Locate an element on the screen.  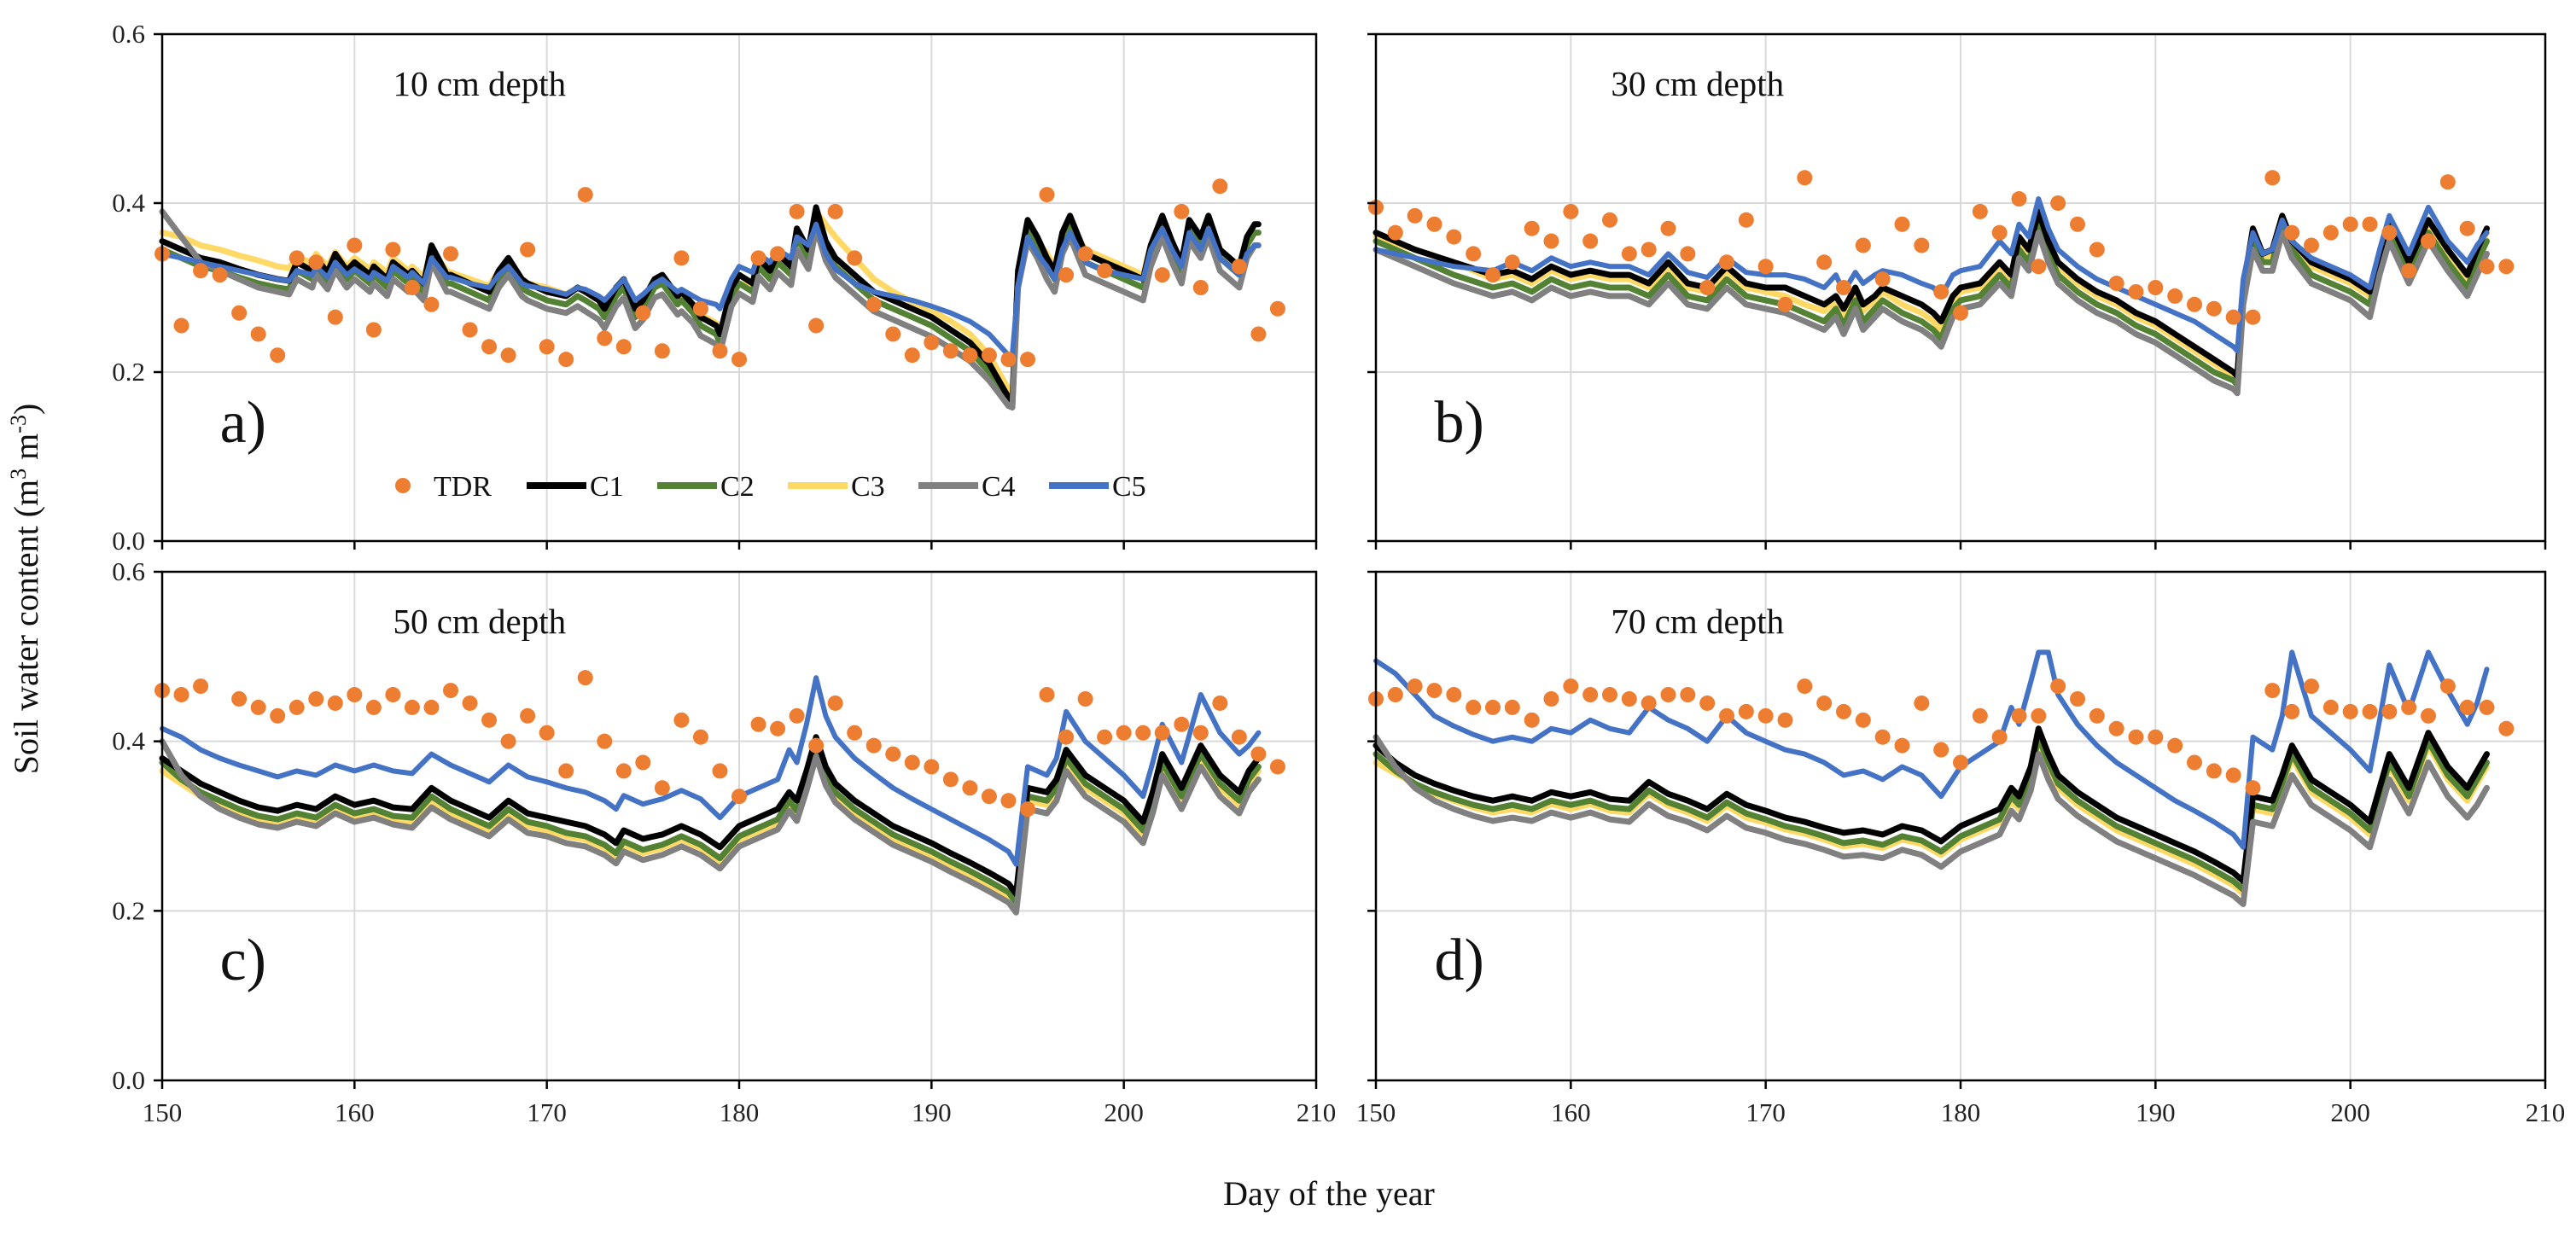
x-tick-label: 190 is located at coordinates (2156, 1112).